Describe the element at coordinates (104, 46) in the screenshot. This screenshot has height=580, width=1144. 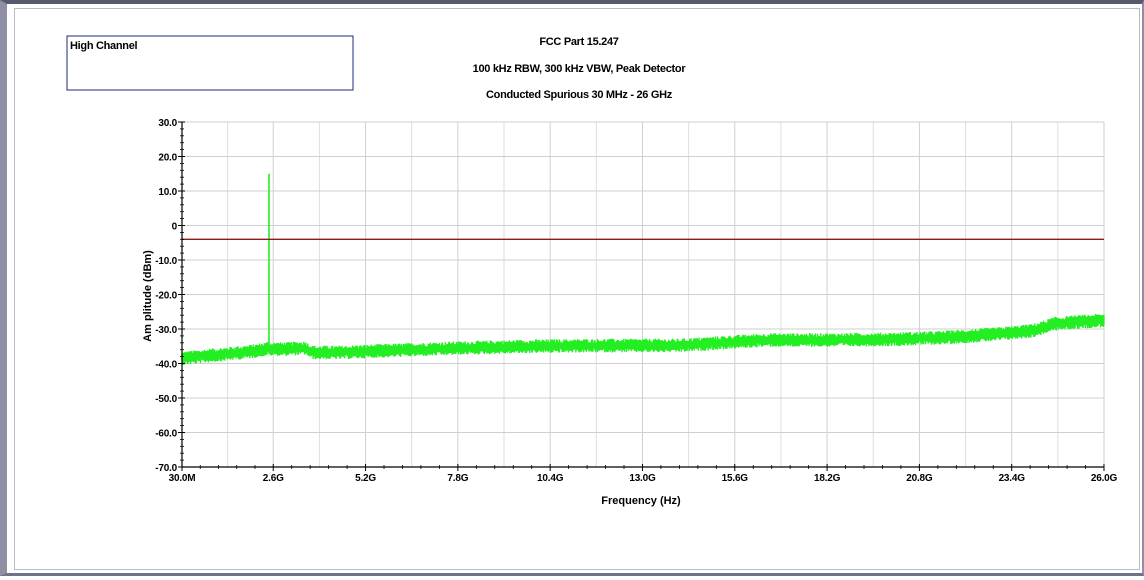
I see `legend-box-text: High Channel` at that location.